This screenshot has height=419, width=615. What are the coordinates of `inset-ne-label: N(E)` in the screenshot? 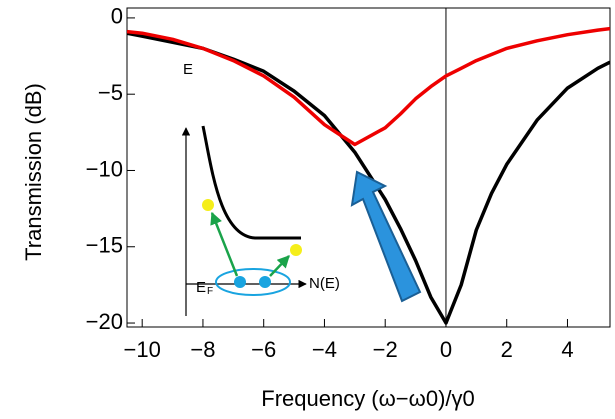 It's located at (324, 283).